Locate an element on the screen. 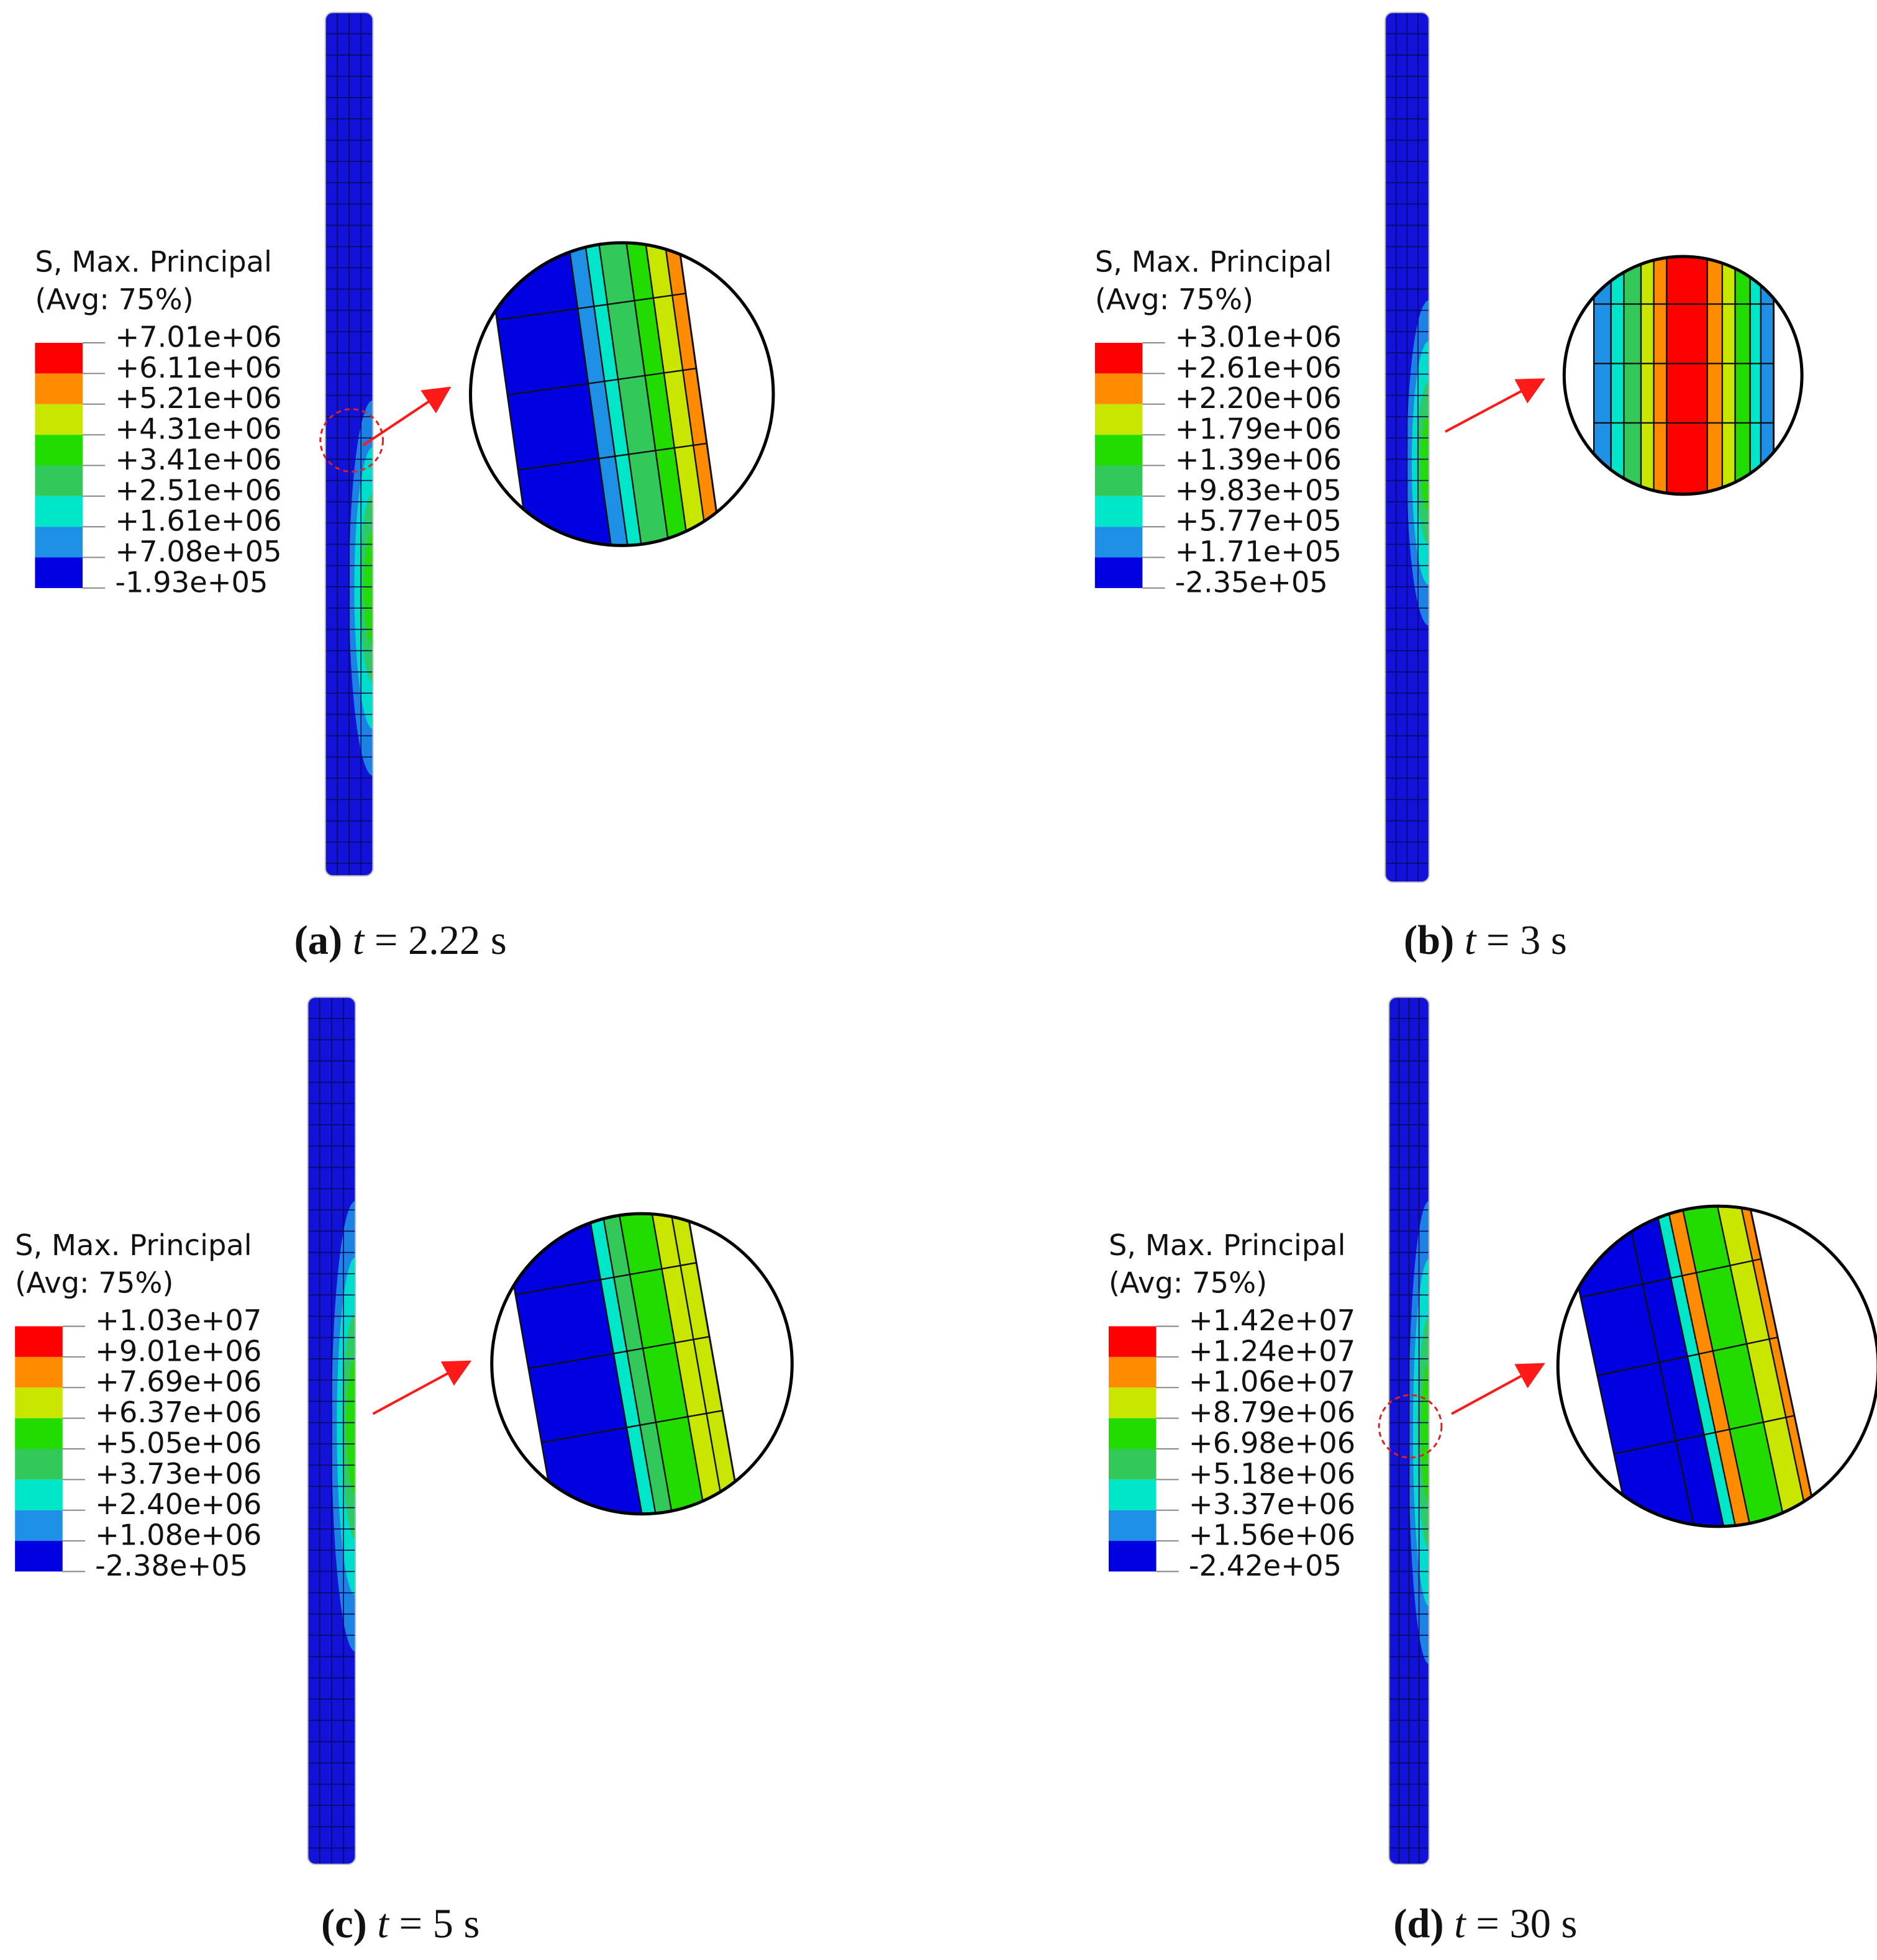 The image size is (1877, 1960). caption-value: = 30 s is located at coordinates (1526, 1924).